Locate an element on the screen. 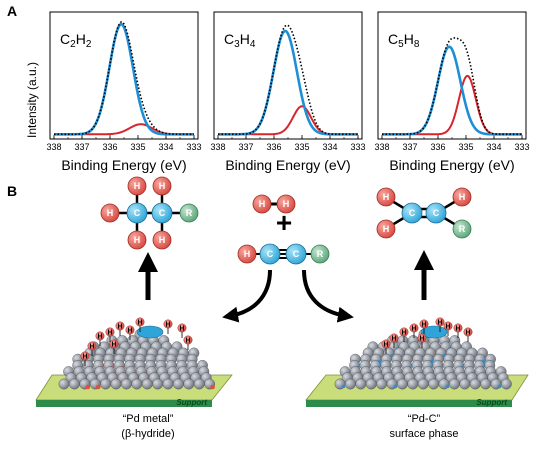  right-caption-line2: surface phase is located at coordinates (423, 434).